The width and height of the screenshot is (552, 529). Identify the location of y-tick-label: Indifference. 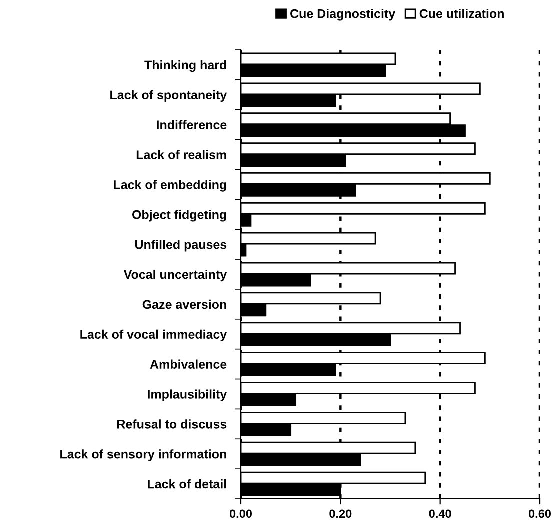
(192, 125).